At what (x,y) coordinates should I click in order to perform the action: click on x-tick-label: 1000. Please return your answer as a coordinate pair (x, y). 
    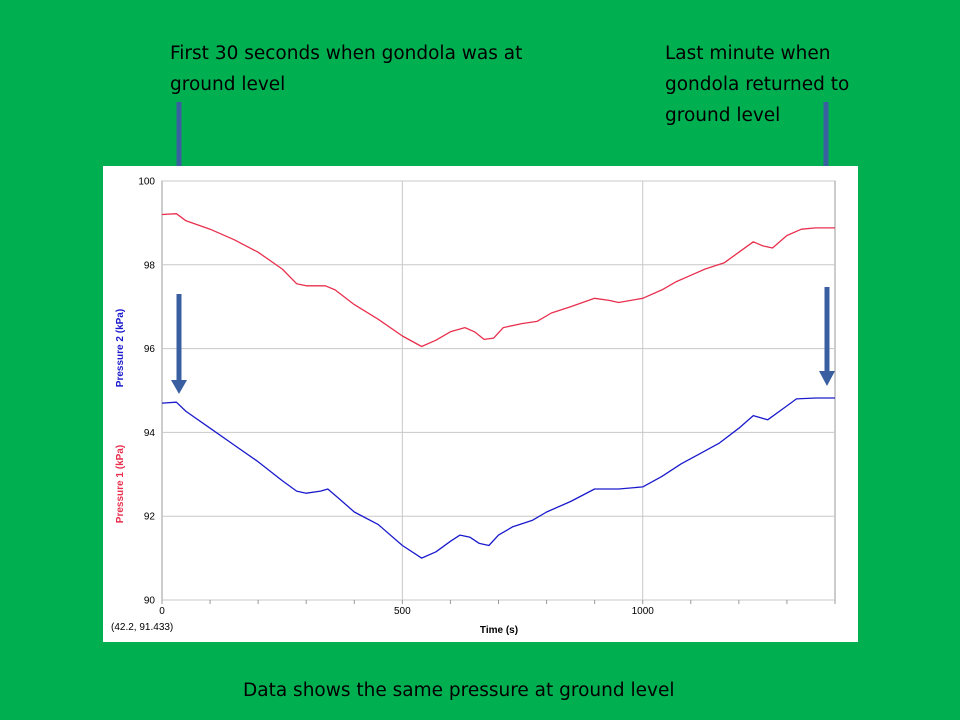
    Looking at the image, I should click on (643, 611).